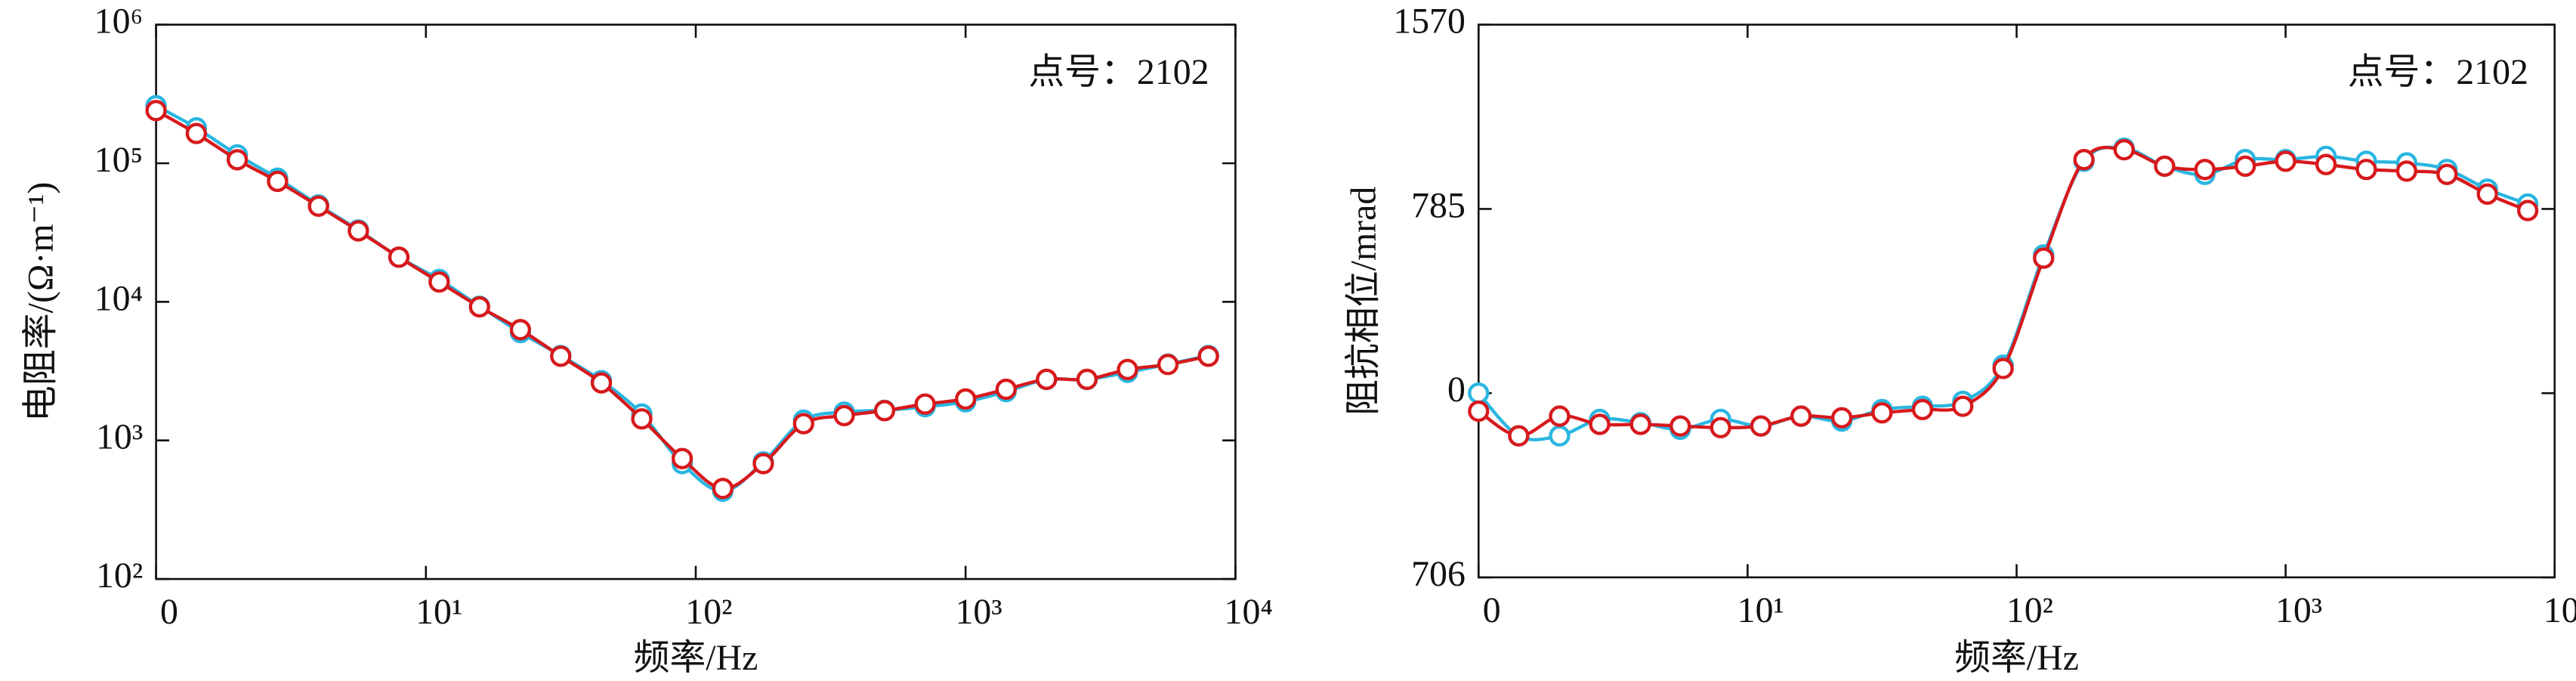 This screenshot has width=2576, height=681. What do you see at coordinates (1438, 205) in the screenshot?
I see `y-tick-label: 785` at bounding box center [1438, 205].